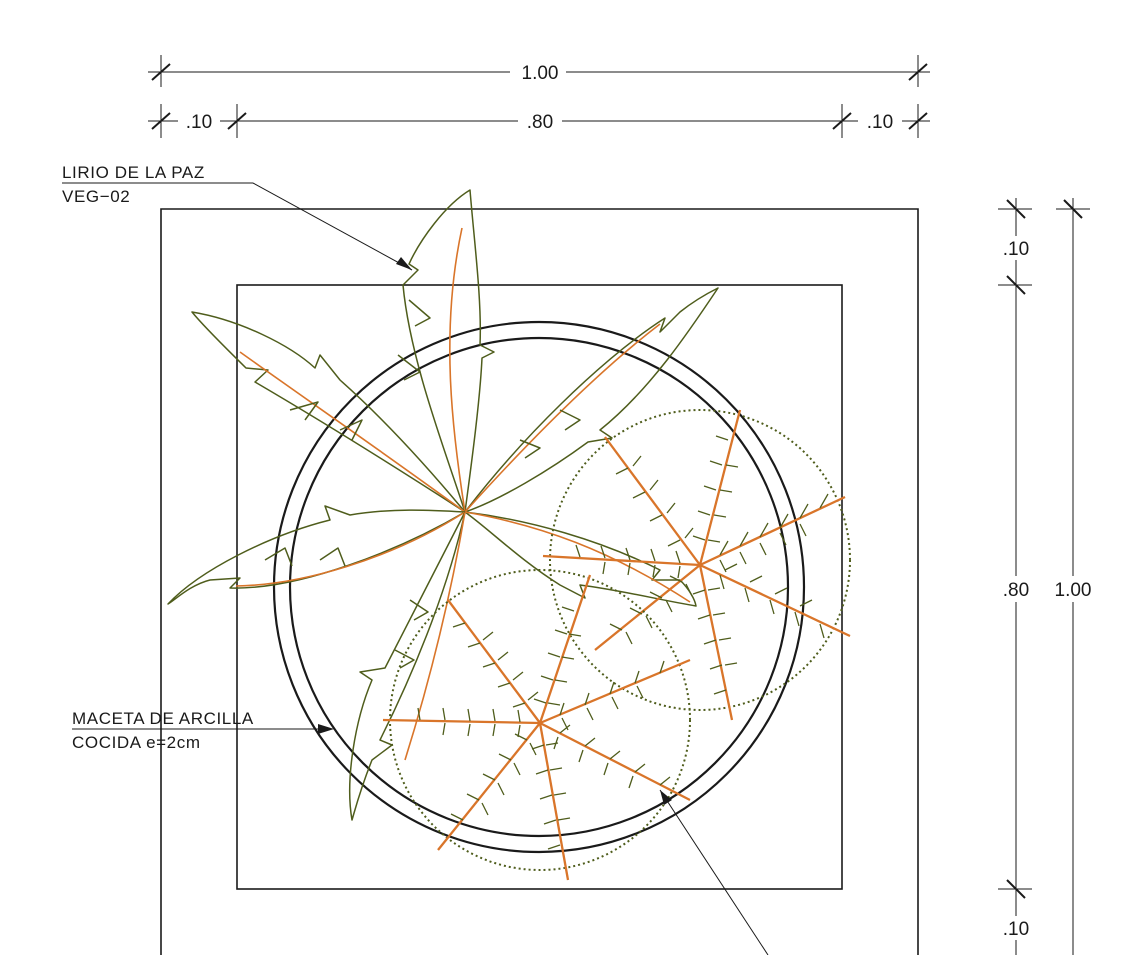  I want to click on label-plant-name: LIRIO DE LA PAZ, so click(133, 172).